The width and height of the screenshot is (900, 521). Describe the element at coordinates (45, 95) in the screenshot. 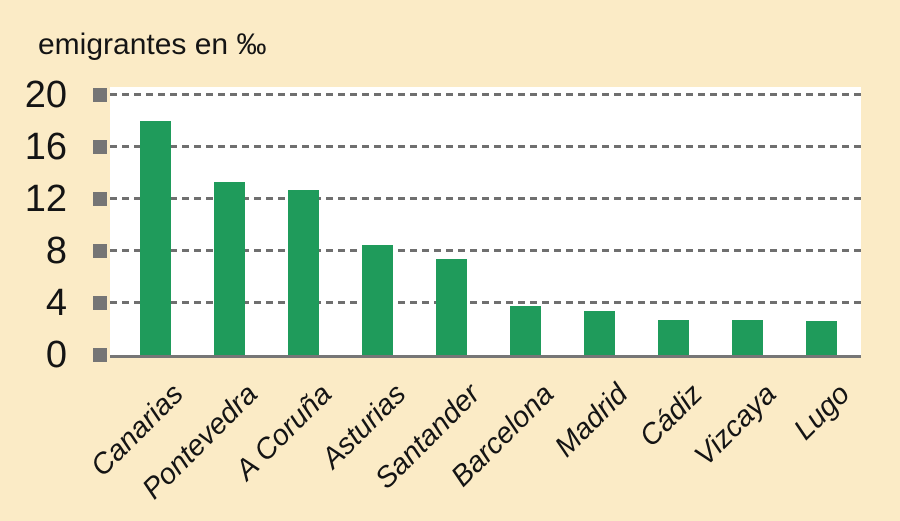

I see `y-tick-label-20: 20` at that location.